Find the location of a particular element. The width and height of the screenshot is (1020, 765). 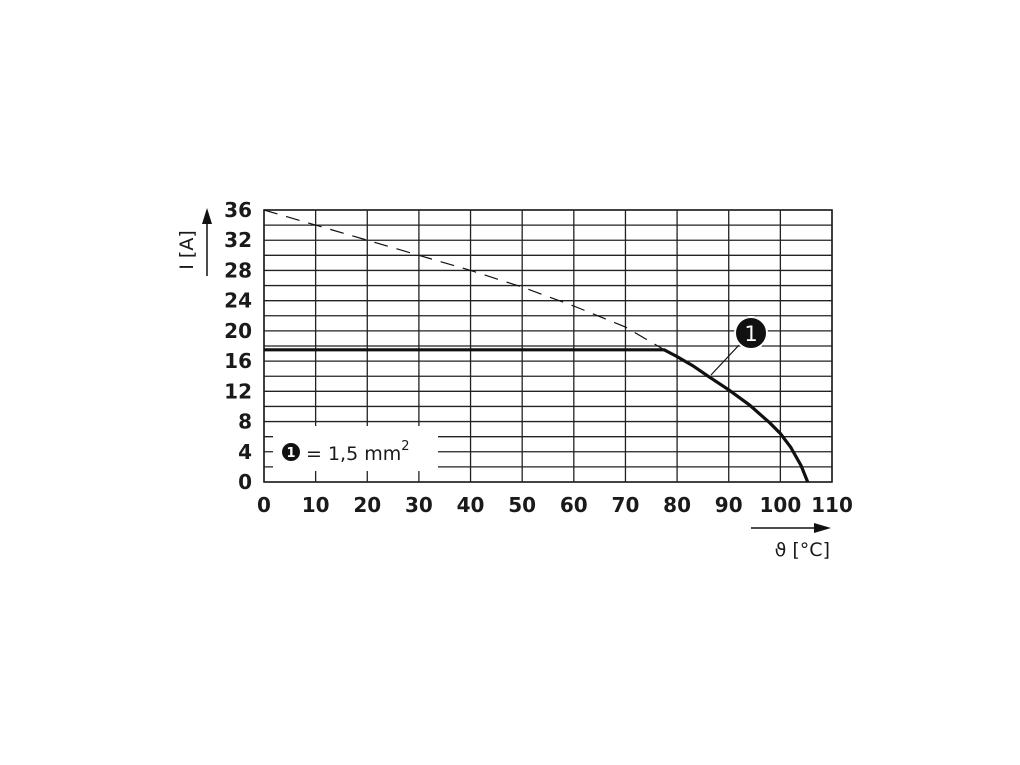

y-tick-label: 4 is located at coordinates (245, 452).